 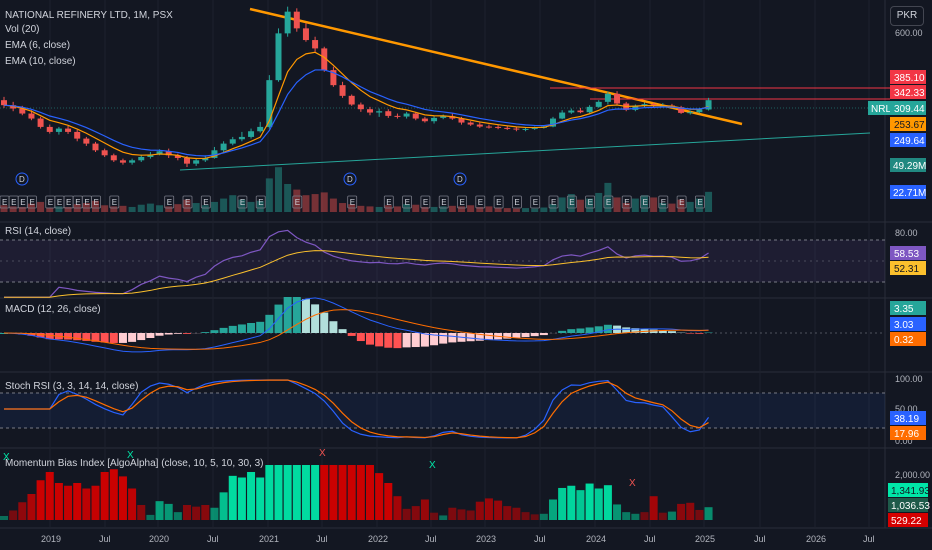 What do you see at coordinates (909, 141) in the screenshot?
I see `tag-ema10-text: 249.64` at bounding box center [909, 141].